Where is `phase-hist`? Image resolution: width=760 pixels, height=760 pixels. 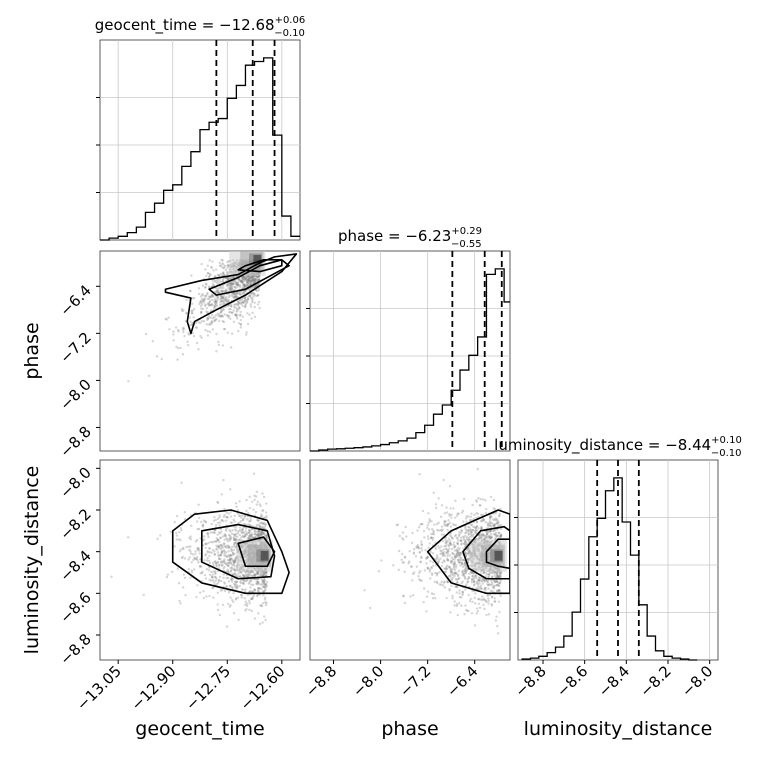
phase-hist is located at coordinates (408, 351).